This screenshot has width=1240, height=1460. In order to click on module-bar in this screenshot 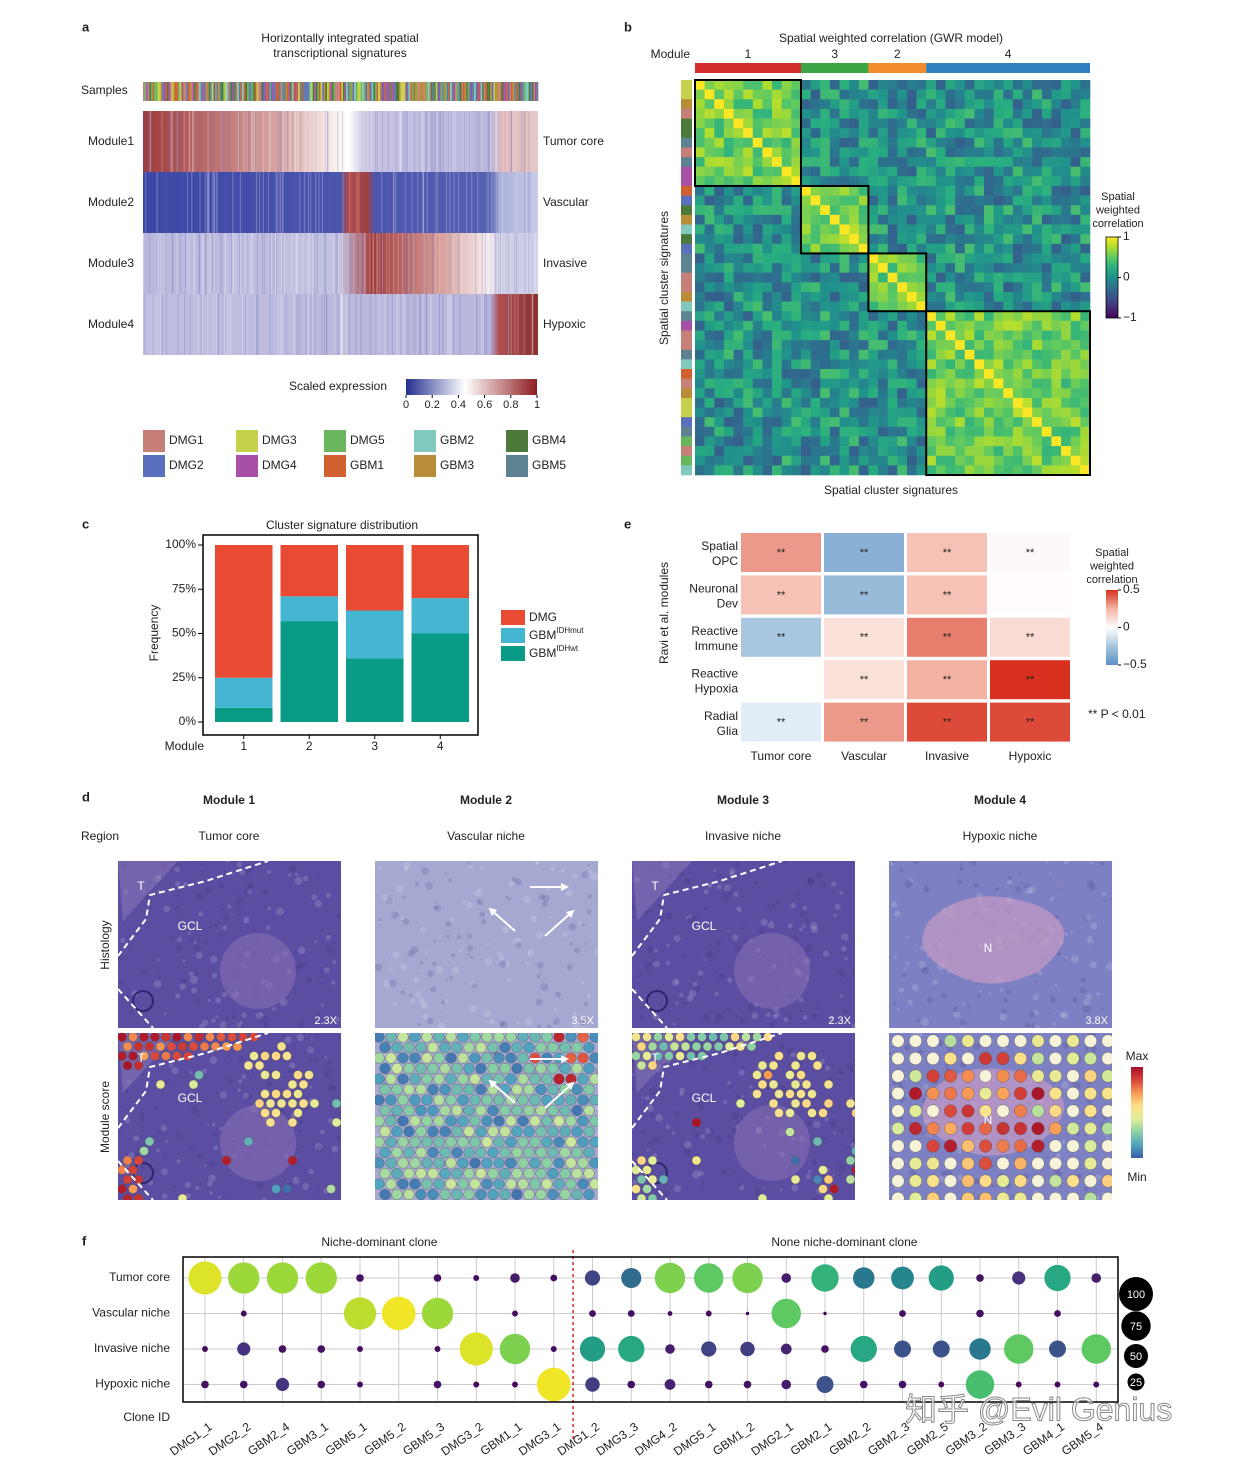, I will do `click(897, 68)`.